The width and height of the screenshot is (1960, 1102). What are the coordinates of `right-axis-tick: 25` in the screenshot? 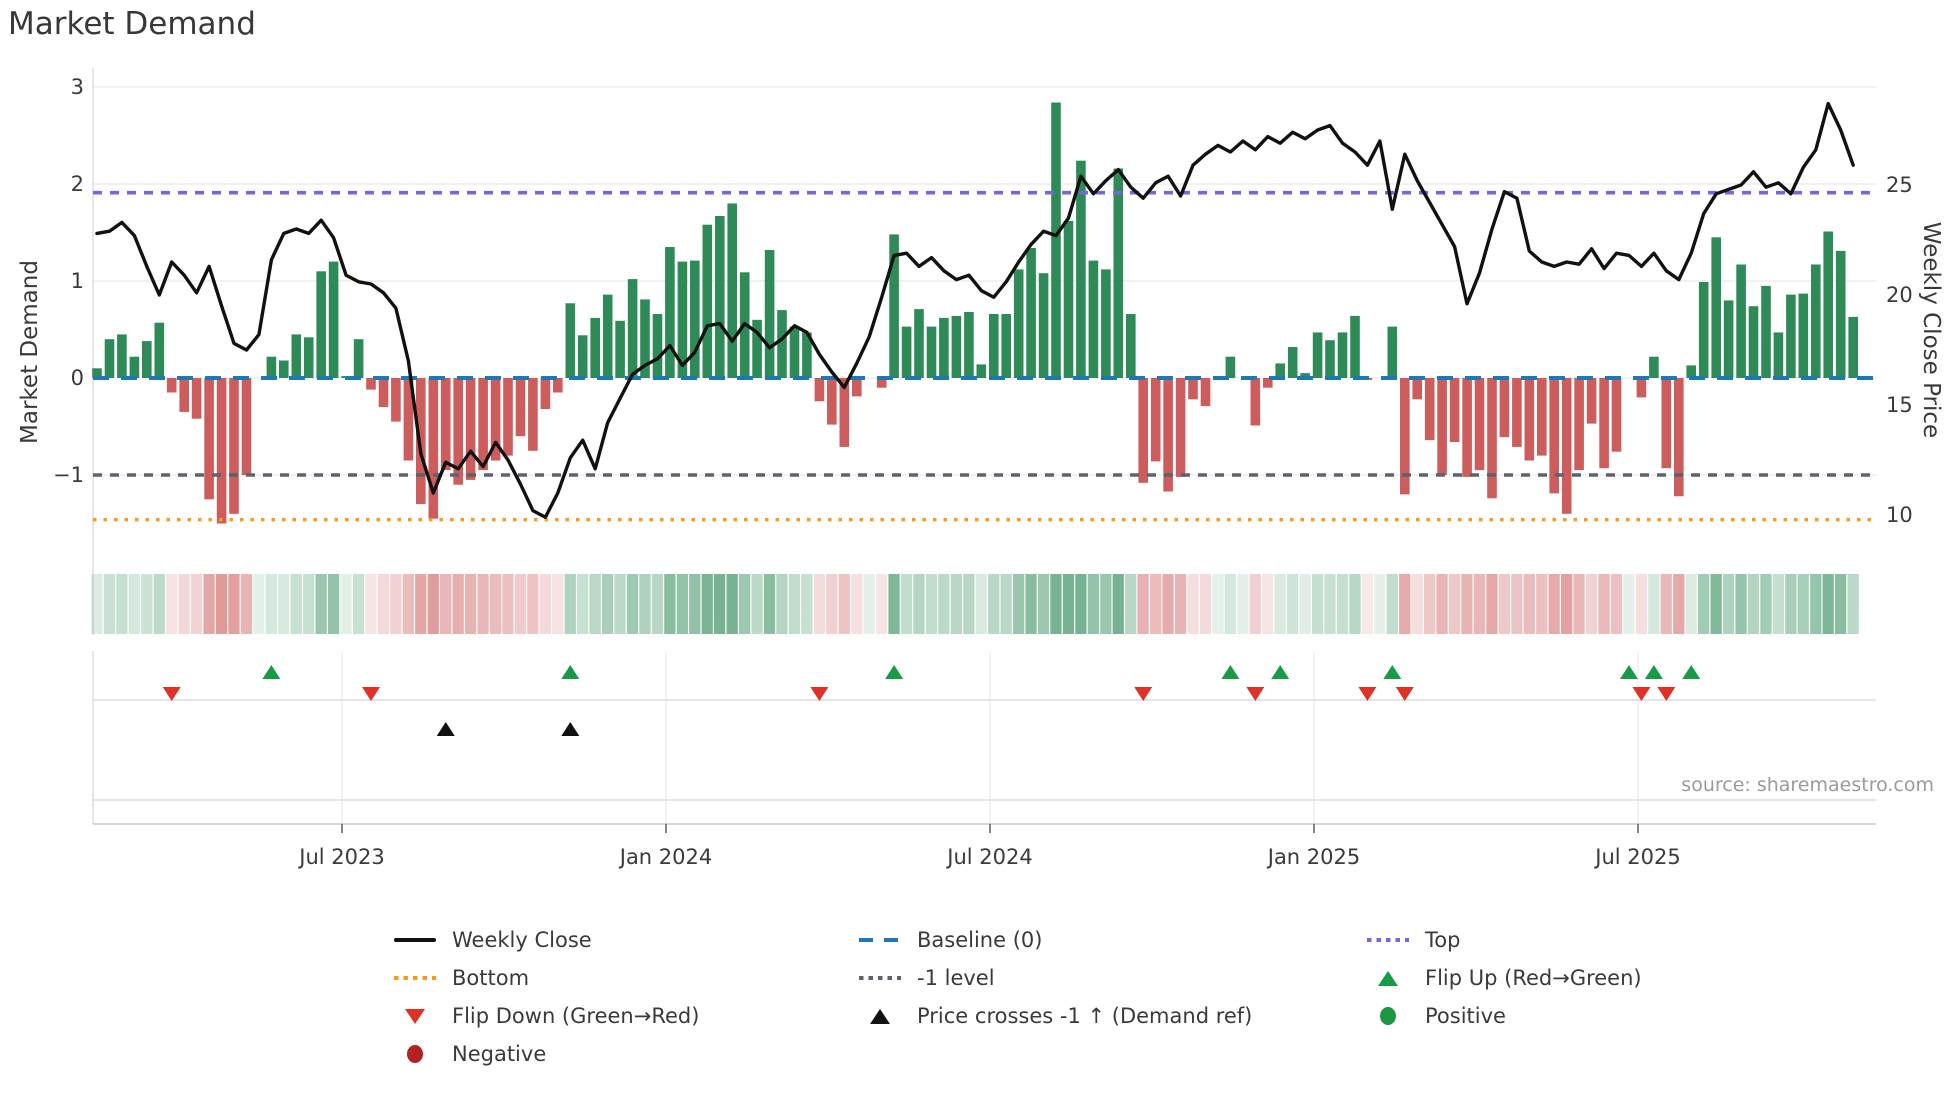 It's located at (1899, 185).